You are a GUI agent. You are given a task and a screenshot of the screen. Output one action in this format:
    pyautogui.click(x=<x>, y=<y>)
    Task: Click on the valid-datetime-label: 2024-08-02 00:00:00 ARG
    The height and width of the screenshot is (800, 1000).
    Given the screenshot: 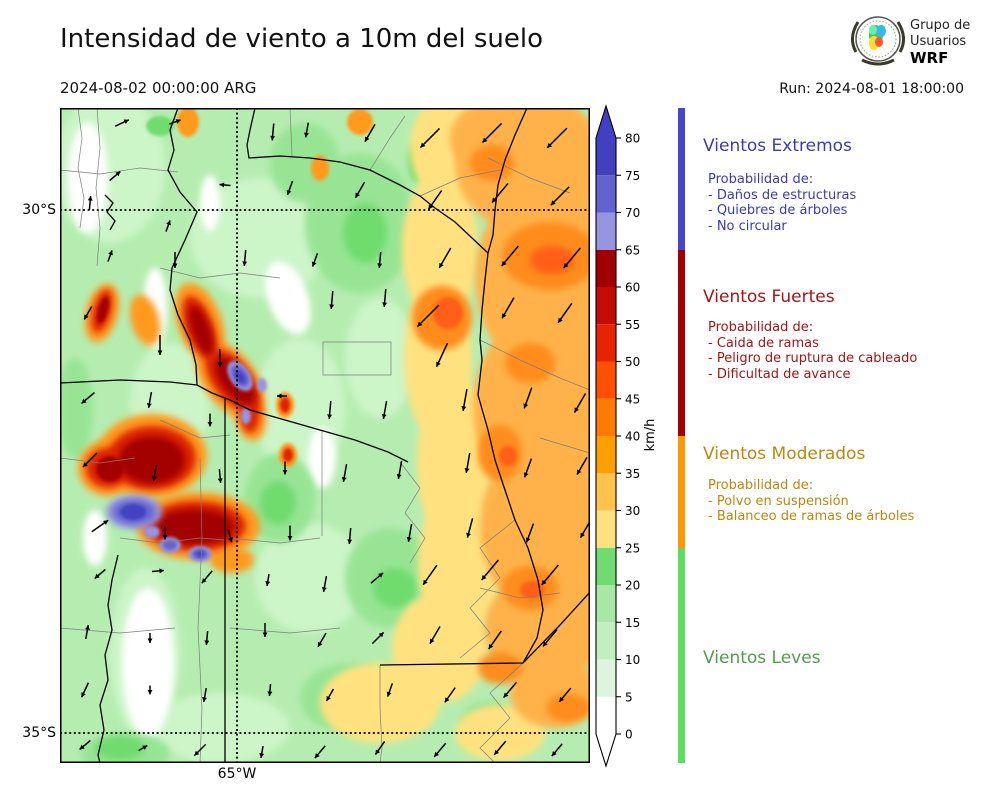 What is the action you would take?
    pyautogui.click(x=158, y=88)
    